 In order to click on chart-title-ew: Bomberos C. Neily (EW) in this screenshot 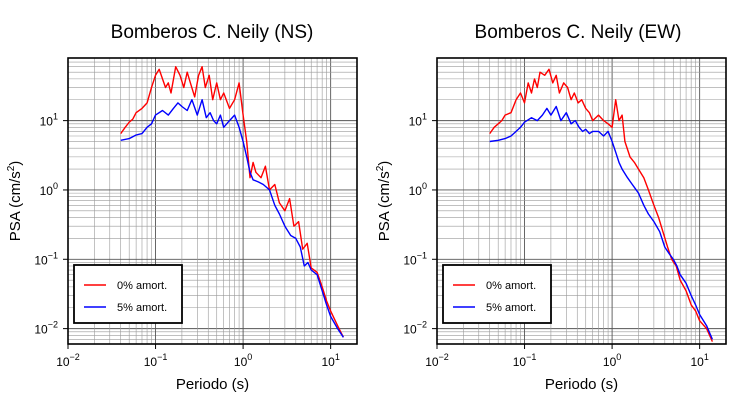, I will do `click(578, 32)`.